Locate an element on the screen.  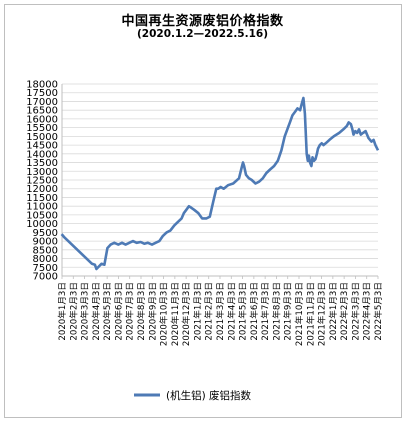
x-tick-label: 2022年3月3日 is located at coordinates (355, 311).